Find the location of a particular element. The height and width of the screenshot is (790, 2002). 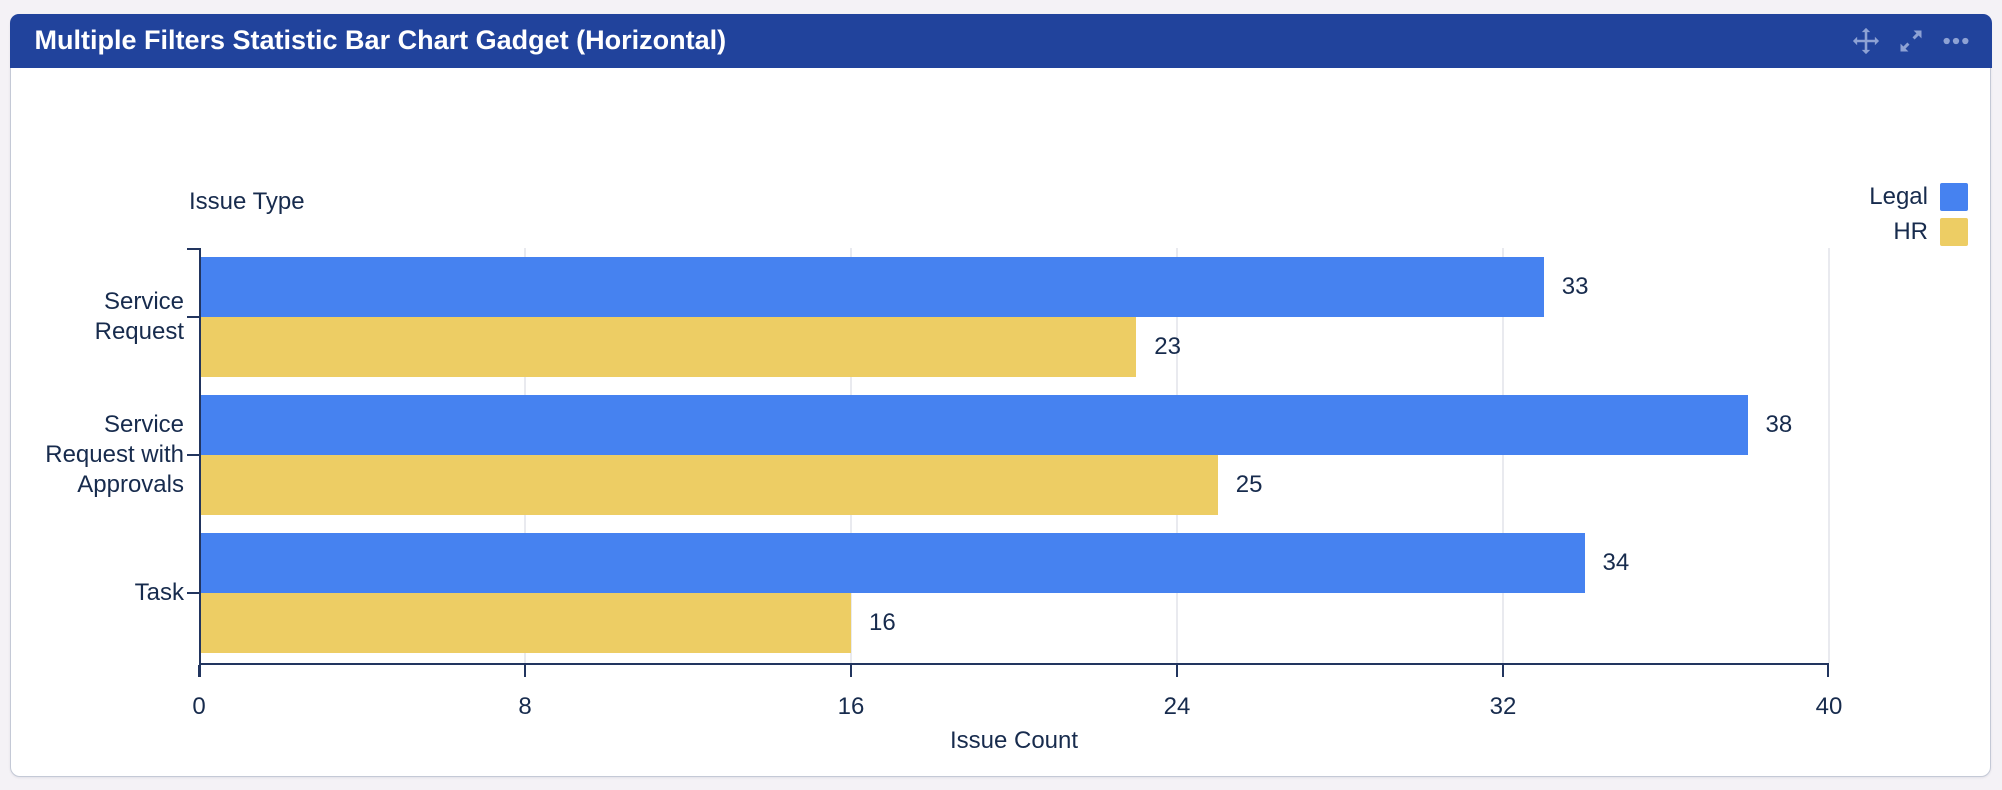

legend-label: HR is located at coordinates (1910, 231).